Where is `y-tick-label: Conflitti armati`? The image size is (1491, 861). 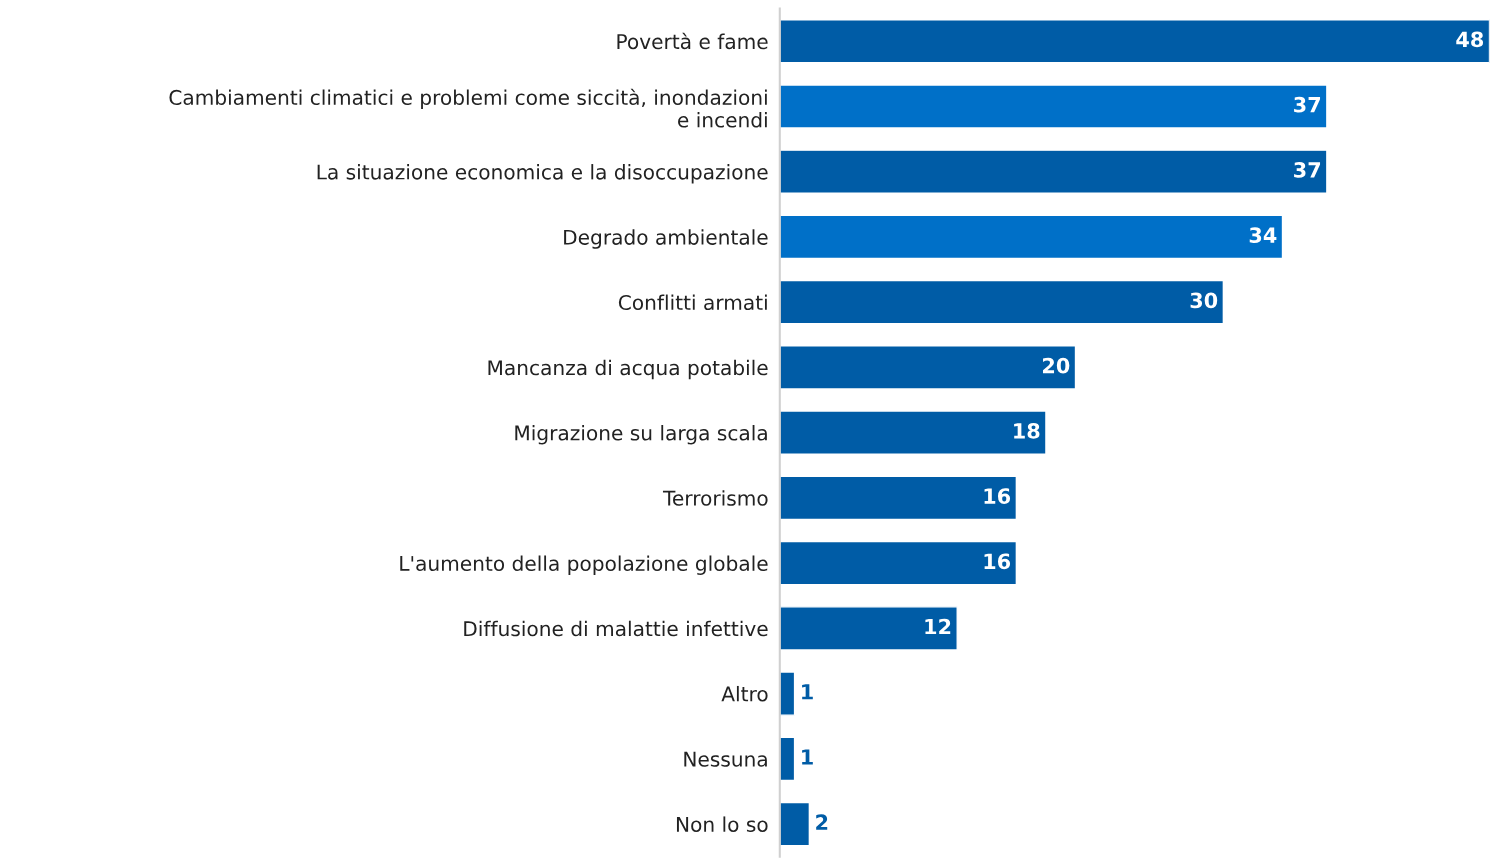 y-tick-label: Conflitti armati is located at coordinates (692, 302).